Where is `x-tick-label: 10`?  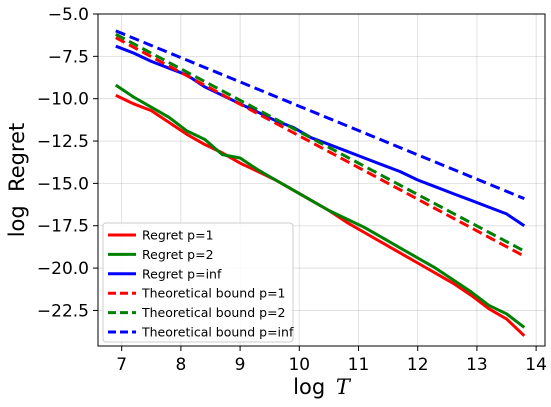
x-tick-label: 10 is located at coordinates (299, 365).